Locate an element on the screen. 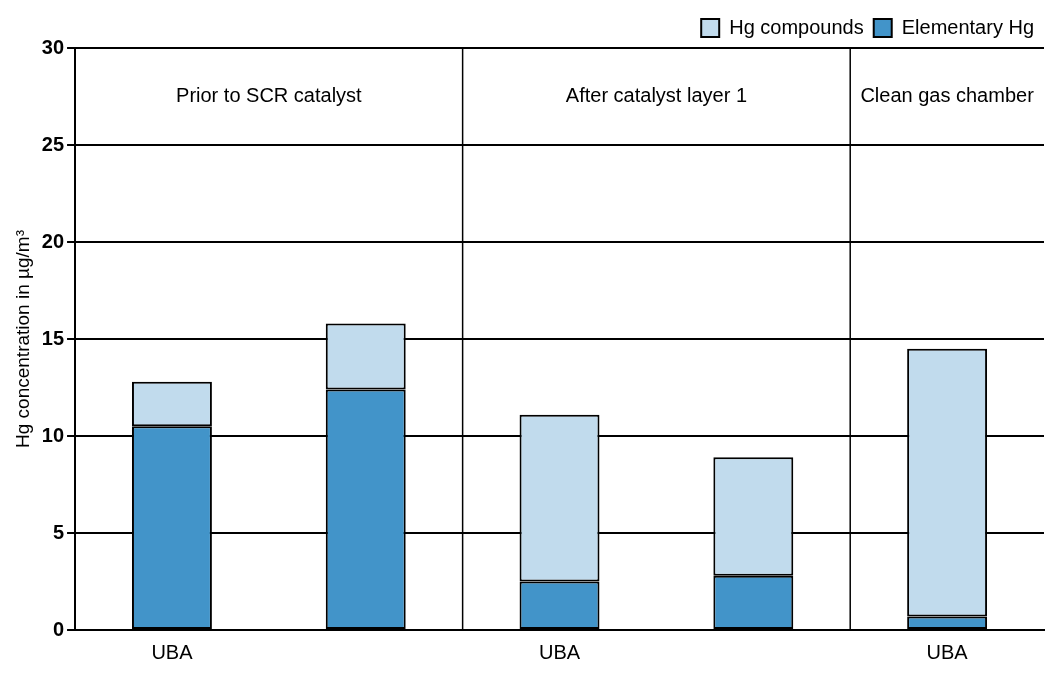 This screenshot has width=1060, height=682. annotation: Clean gas chamber is located at coordinates (947, 95).